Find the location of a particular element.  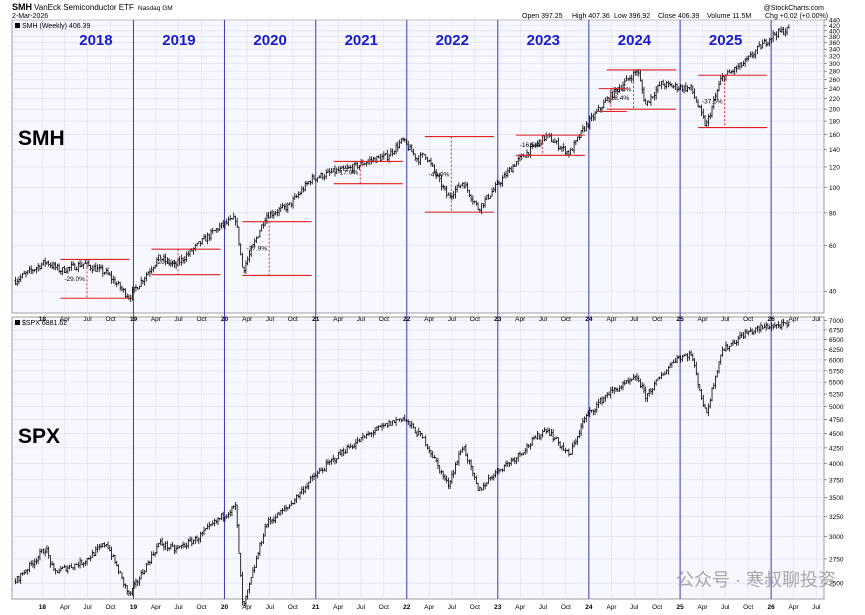

smh-x-tick-label: 20 is located at coordinates (225, 319).